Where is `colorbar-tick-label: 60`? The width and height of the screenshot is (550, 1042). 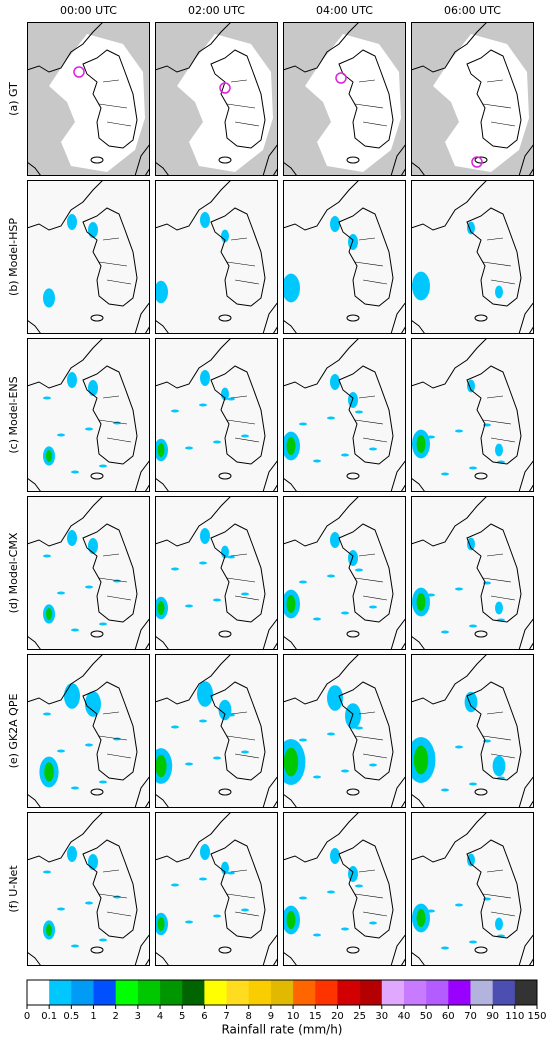
colorbar-tick-label: 60 is located at coordinates (448, 1016).